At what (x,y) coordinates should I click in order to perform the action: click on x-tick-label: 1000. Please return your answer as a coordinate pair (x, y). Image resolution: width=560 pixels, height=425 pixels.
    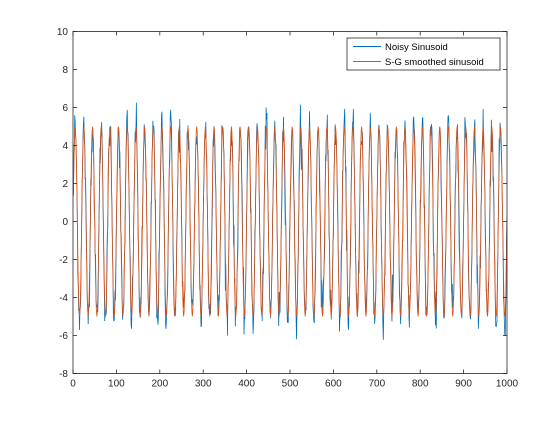
    Looking at the image, I should click on (507, 384).